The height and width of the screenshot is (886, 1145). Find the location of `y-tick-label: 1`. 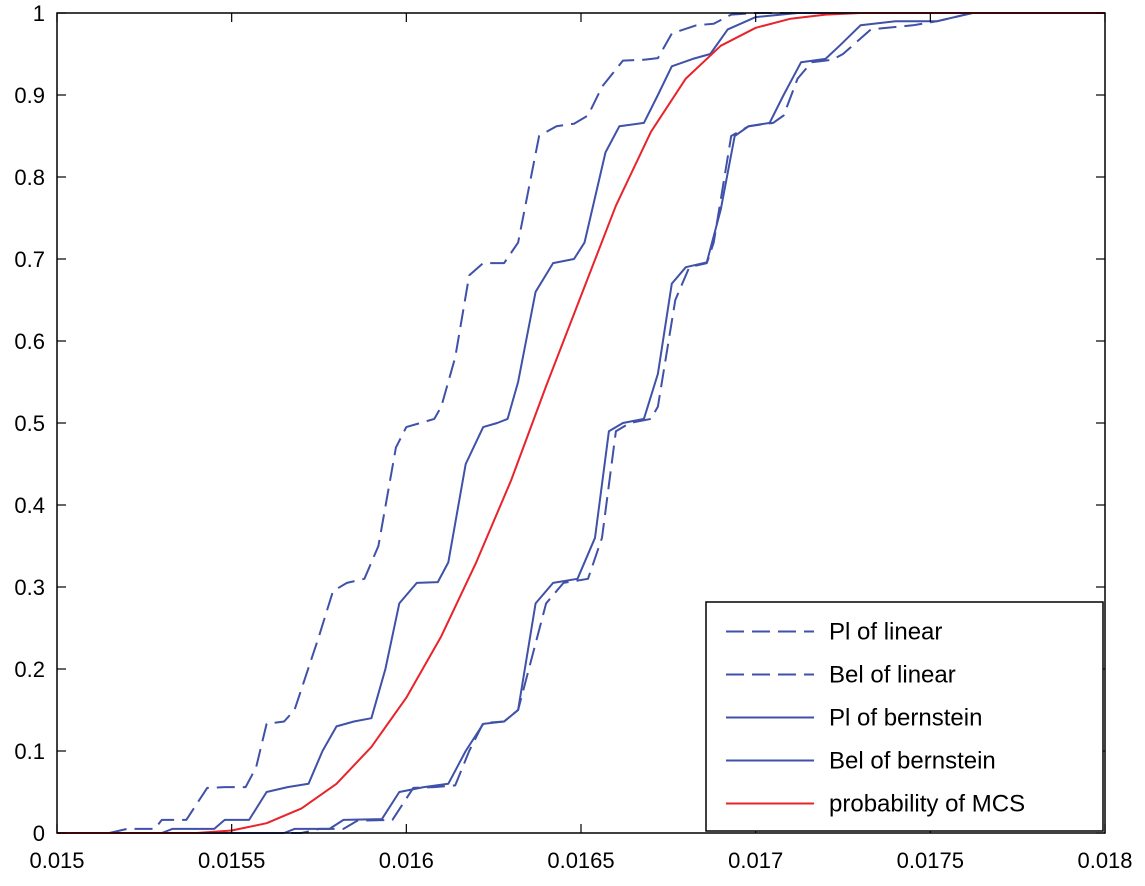

y-tick-label: 1 is located at coordinates (39, 13).